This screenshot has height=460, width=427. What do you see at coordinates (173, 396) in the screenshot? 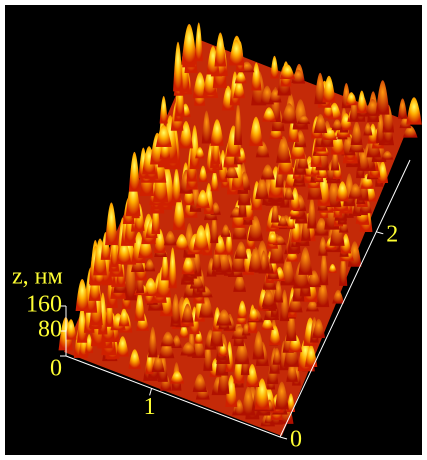
I see `x-axis` at bounding box center [173, 396].